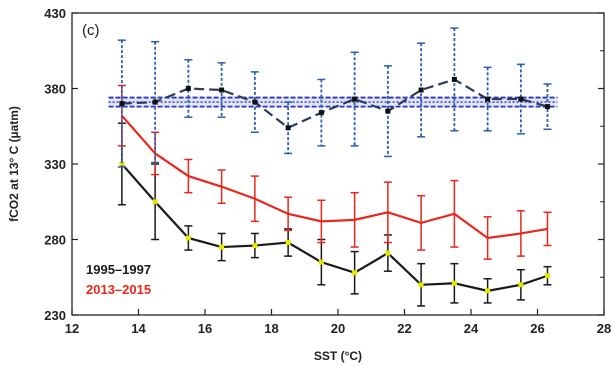 The height and width of the screenshot is (366, 615). I want to click on y-tick-label: 430, so click(55, 13).